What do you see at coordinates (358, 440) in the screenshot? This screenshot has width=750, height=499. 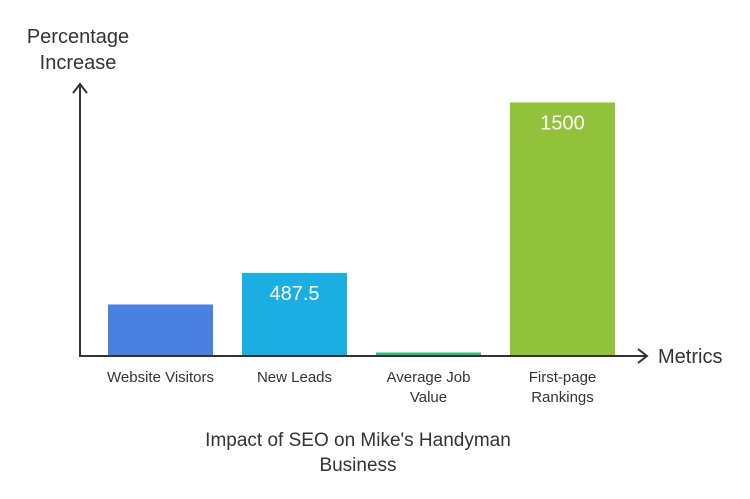 I see `chart-title-line-1: Impact of SEO on Mike's Handyman` at bounding box center [358, 440].